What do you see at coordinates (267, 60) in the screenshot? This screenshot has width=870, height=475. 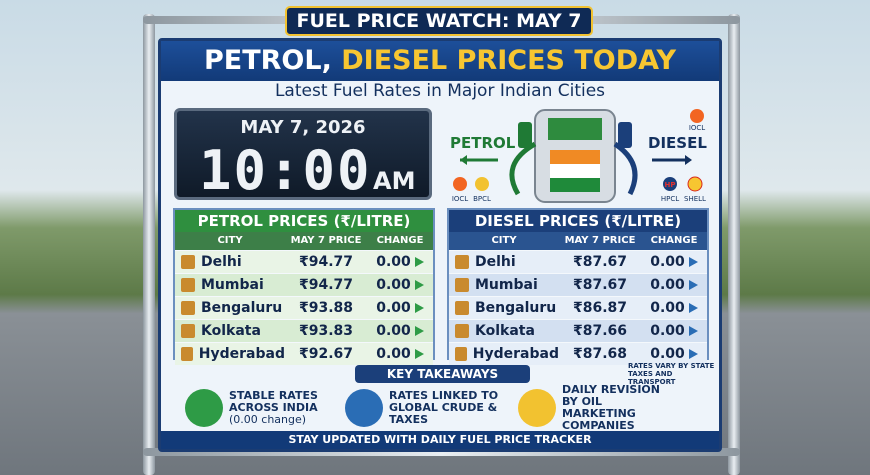 I see `title-petrol: PETROL,` at bounding box center [267, 60].